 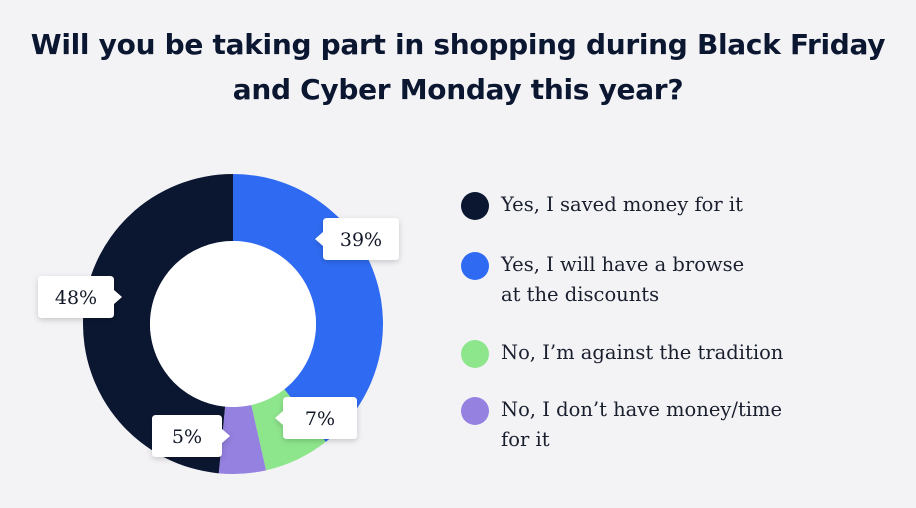 I want to click on data-label-text-saved-money: 48%, so click(x=76, y=298).